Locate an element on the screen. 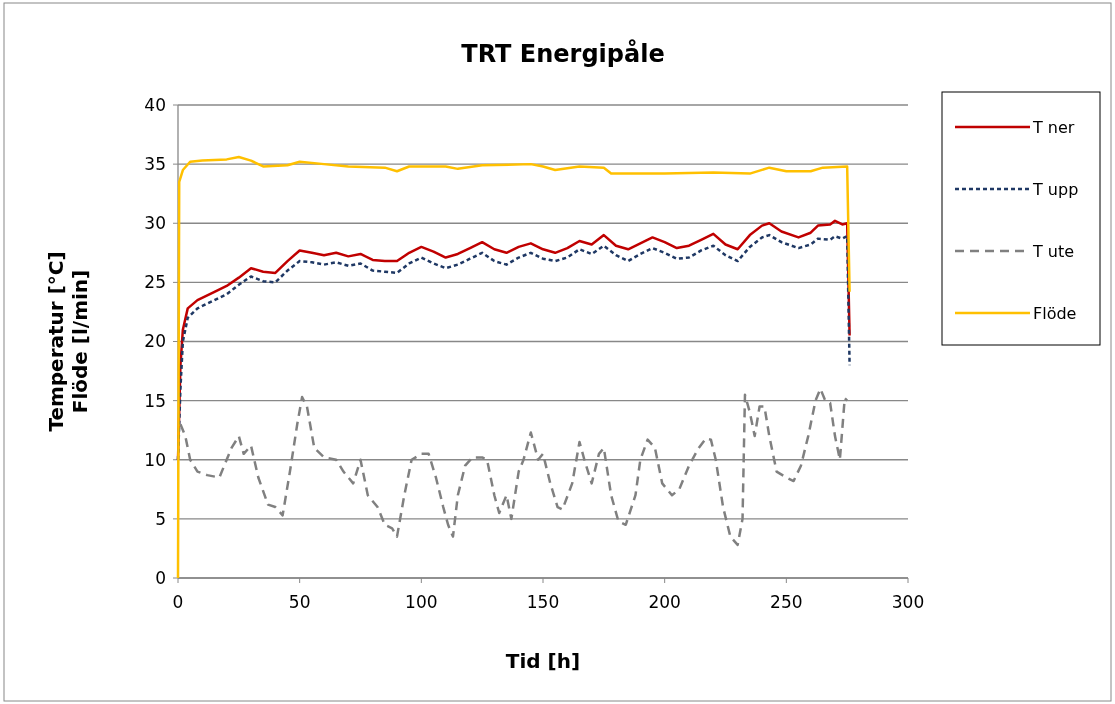 The height and width of the screenshot is (704, 1115). x-tick-label: 250 is located at coordinates (786, 602).